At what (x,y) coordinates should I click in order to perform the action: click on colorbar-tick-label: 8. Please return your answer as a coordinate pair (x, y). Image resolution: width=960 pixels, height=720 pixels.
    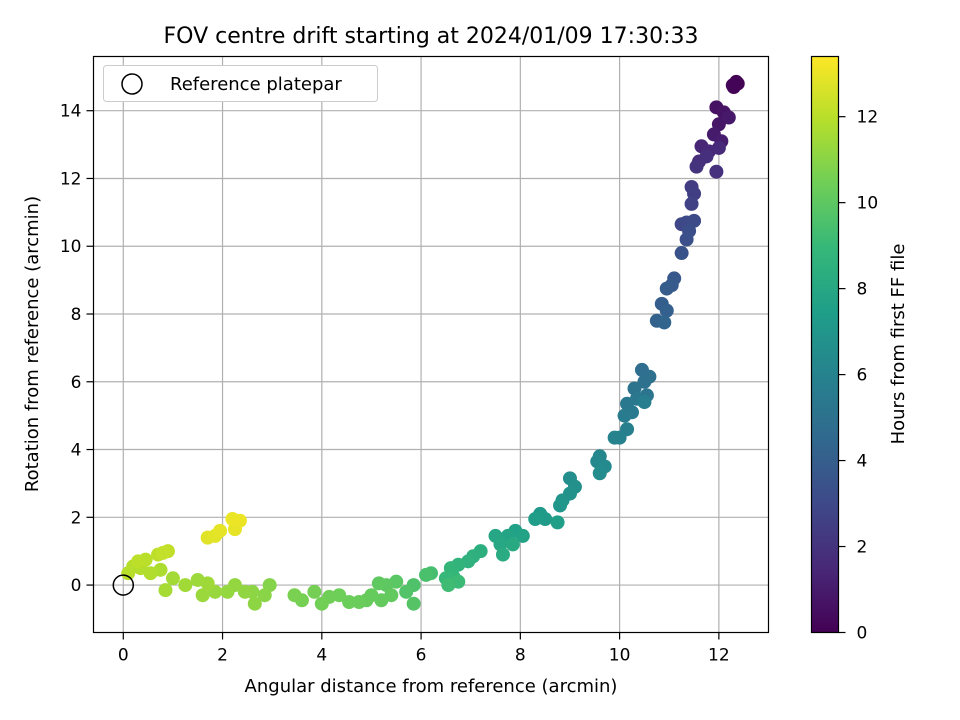
    Looking at the image, I should click on (862, 290).